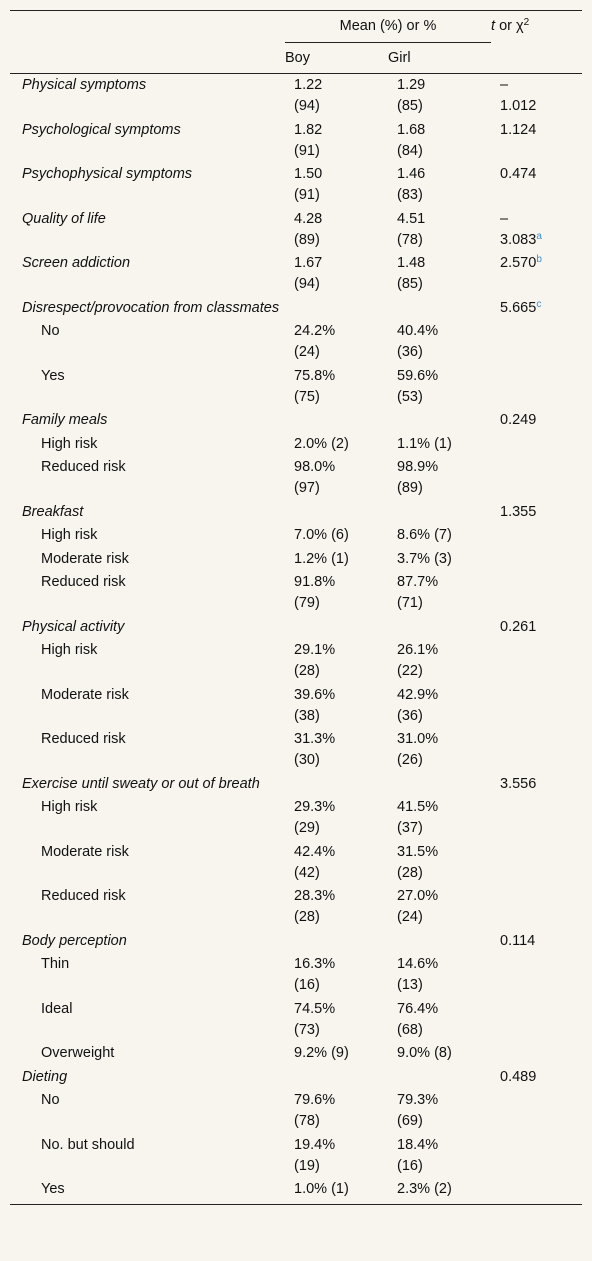  Describe the element at coordinates (341, 671) in the screenshot. I see `cell-line: (28)` at that location.